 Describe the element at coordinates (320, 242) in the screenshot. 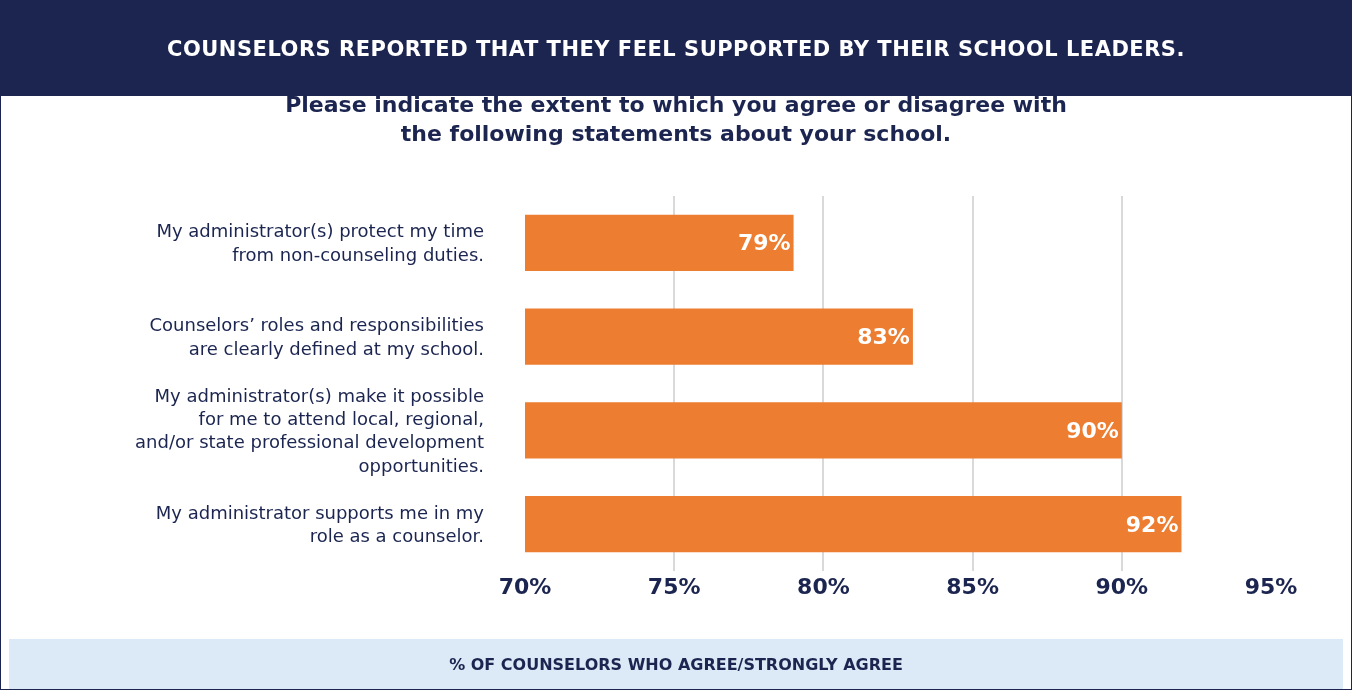

I see `y-tick-label: My administrator(s) protect my time from non-counseling duties.` at that location.